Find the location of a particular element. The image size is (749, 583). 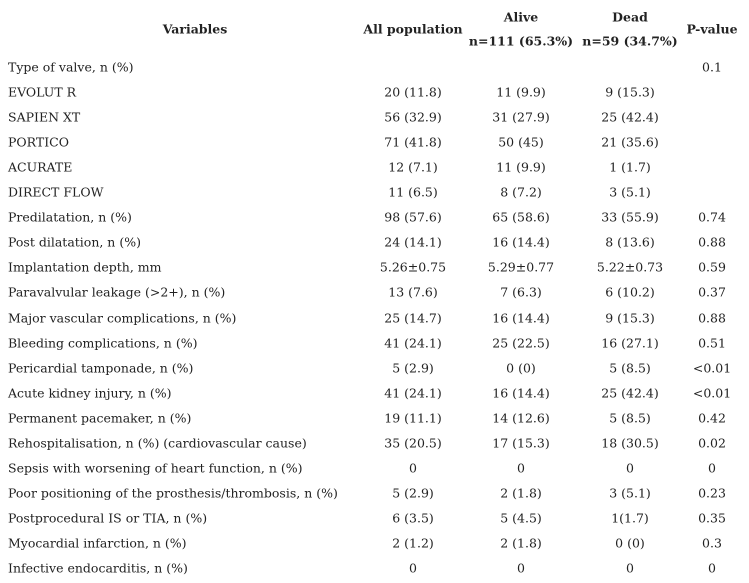

header-dead-n: n=59 (34.7%) is located at coordinates (630, 41).